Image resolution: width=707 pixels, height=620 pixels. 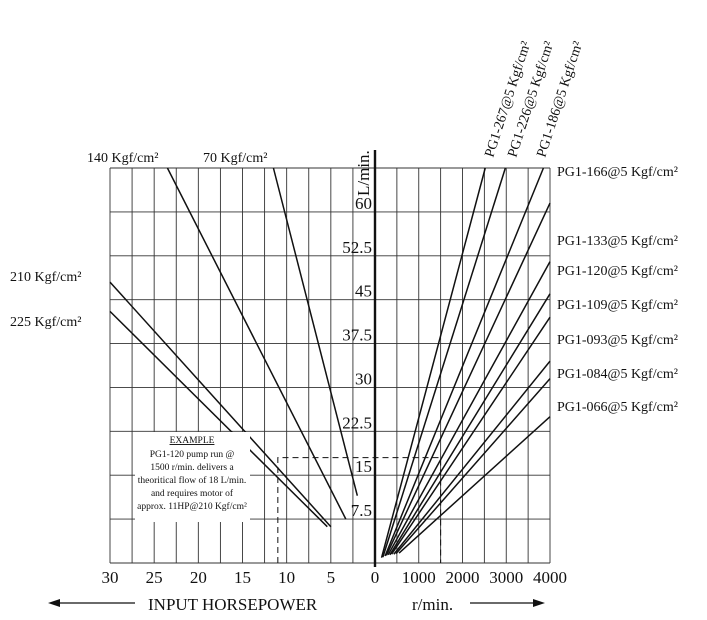 What do you see at coordinates (363, 203) in the screenshot?
I see `y-tick-label: 60` at bounding box center [363, 203].